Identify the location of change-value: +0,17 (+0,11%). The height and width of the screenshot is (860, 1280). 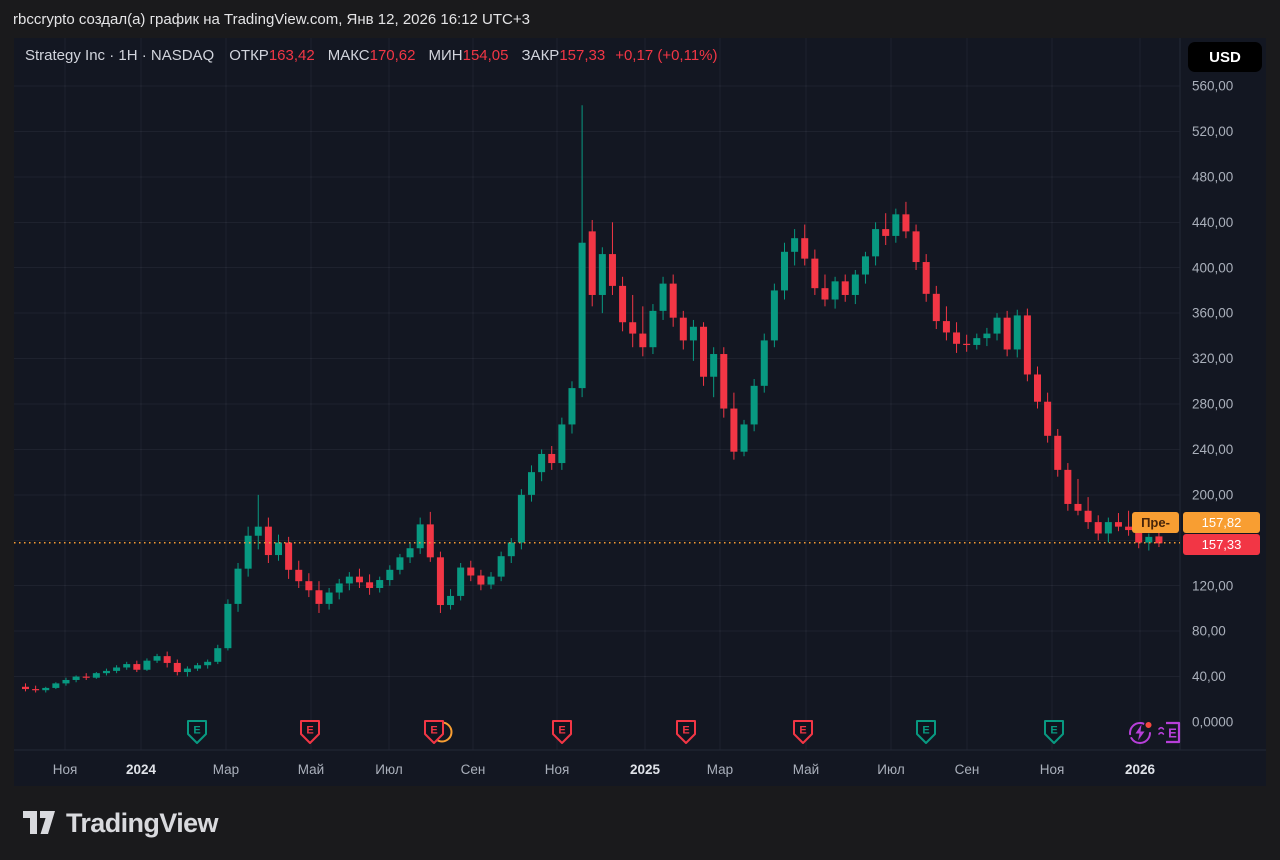
(666, 55).